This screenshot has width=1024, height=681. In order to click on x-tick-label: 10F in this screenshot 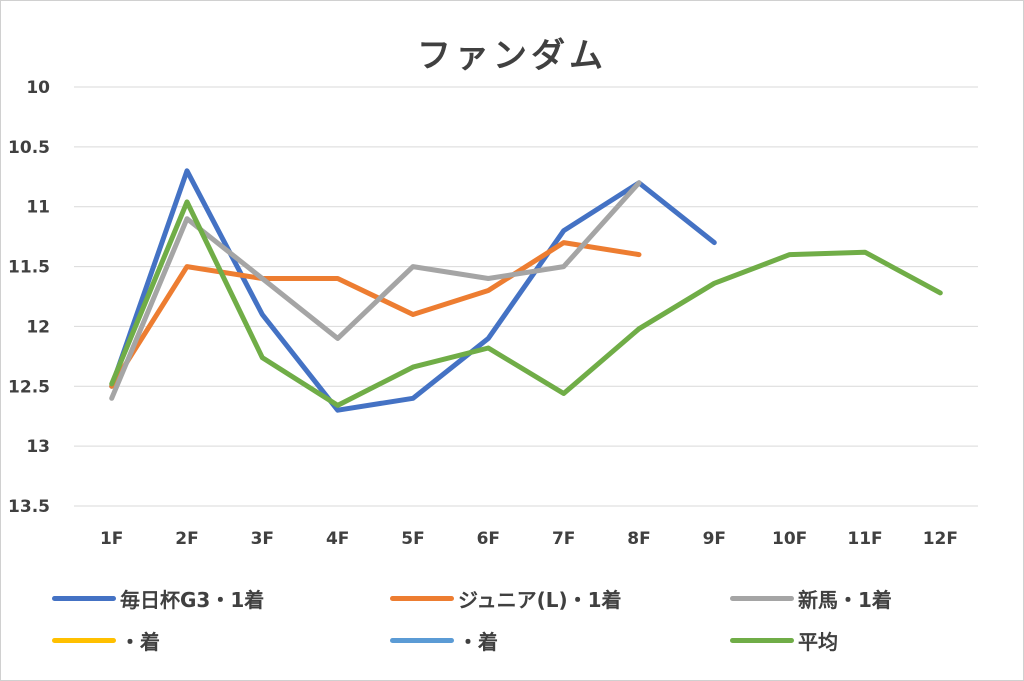, I will do `click(789, 539)`.